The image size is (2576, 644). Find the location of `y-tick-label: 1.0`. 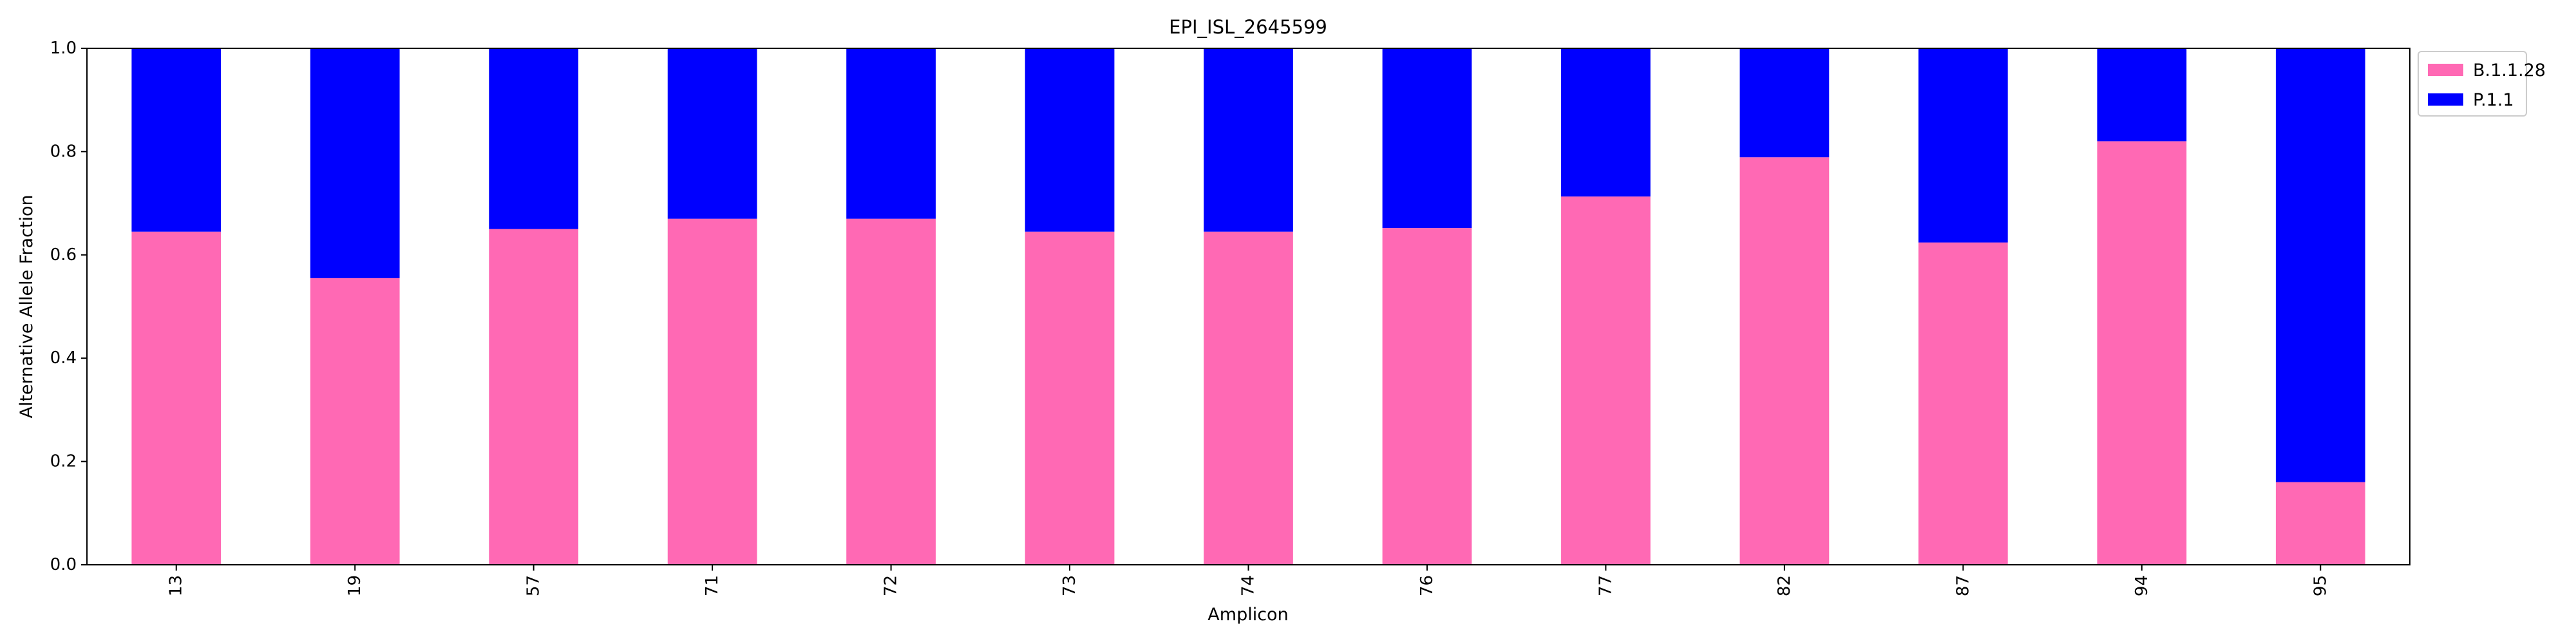

y-tick-label: 1.0 is located at coordinates (64, 48).